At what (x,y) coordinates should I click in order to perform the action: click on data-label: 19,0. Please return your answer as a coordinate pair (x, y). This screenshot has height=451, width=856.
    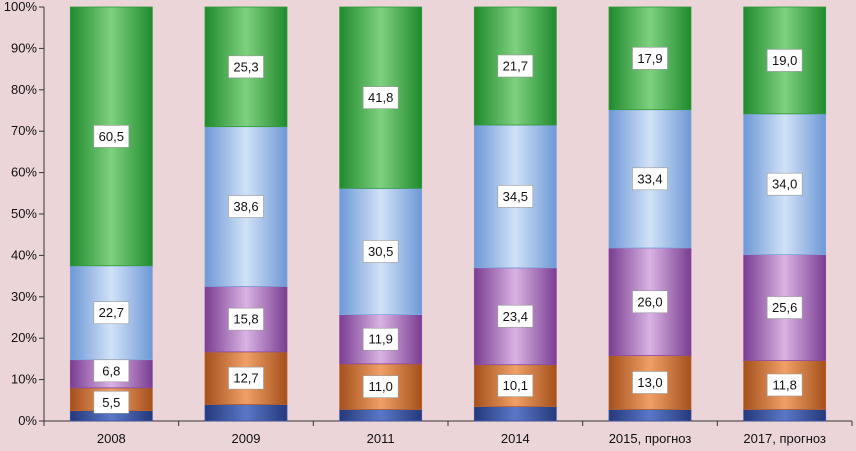
    Looking at the image, I should click on (784, 60).